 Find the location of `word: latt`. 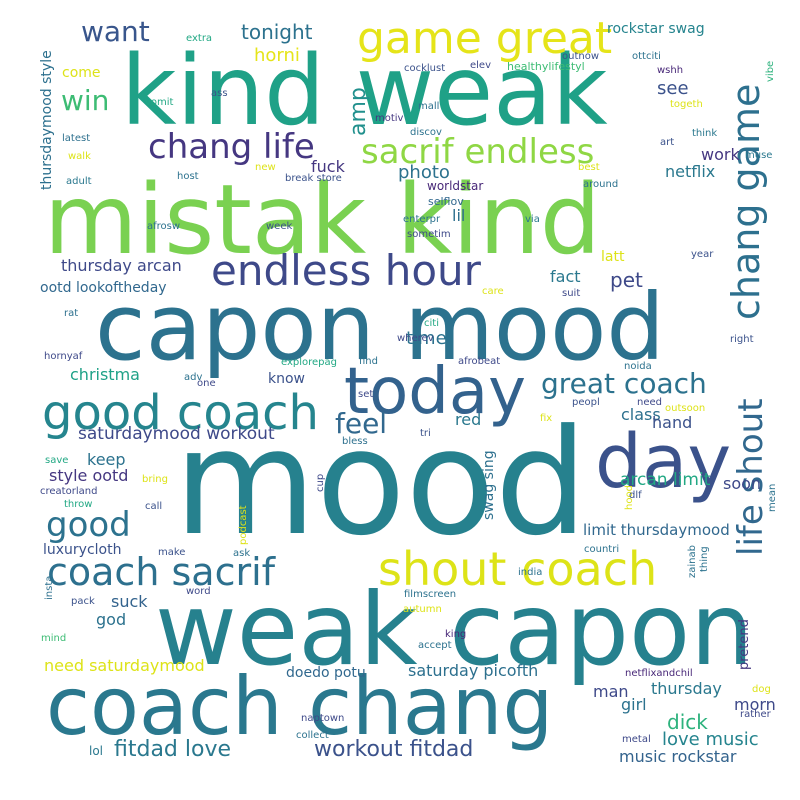

word: latt is located at coordinates (613, 257).